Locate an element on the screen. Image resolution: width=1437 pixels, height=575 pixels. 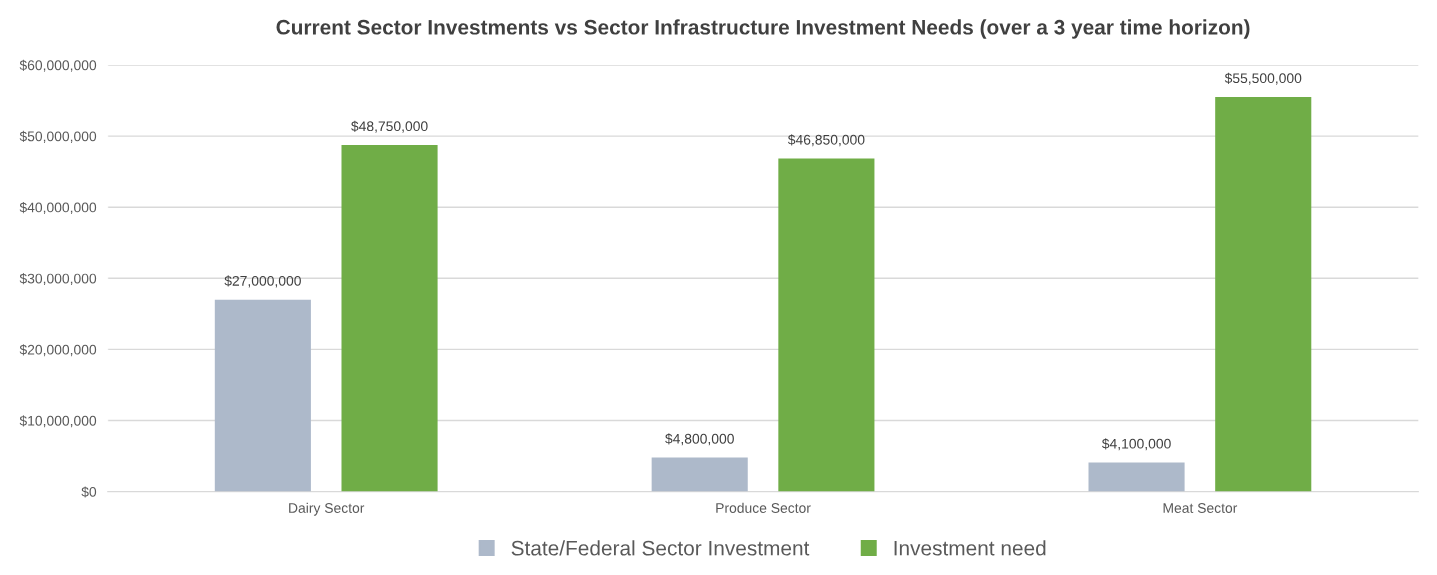
data-label: $48,750,000 is located at coordinates (389, 126).